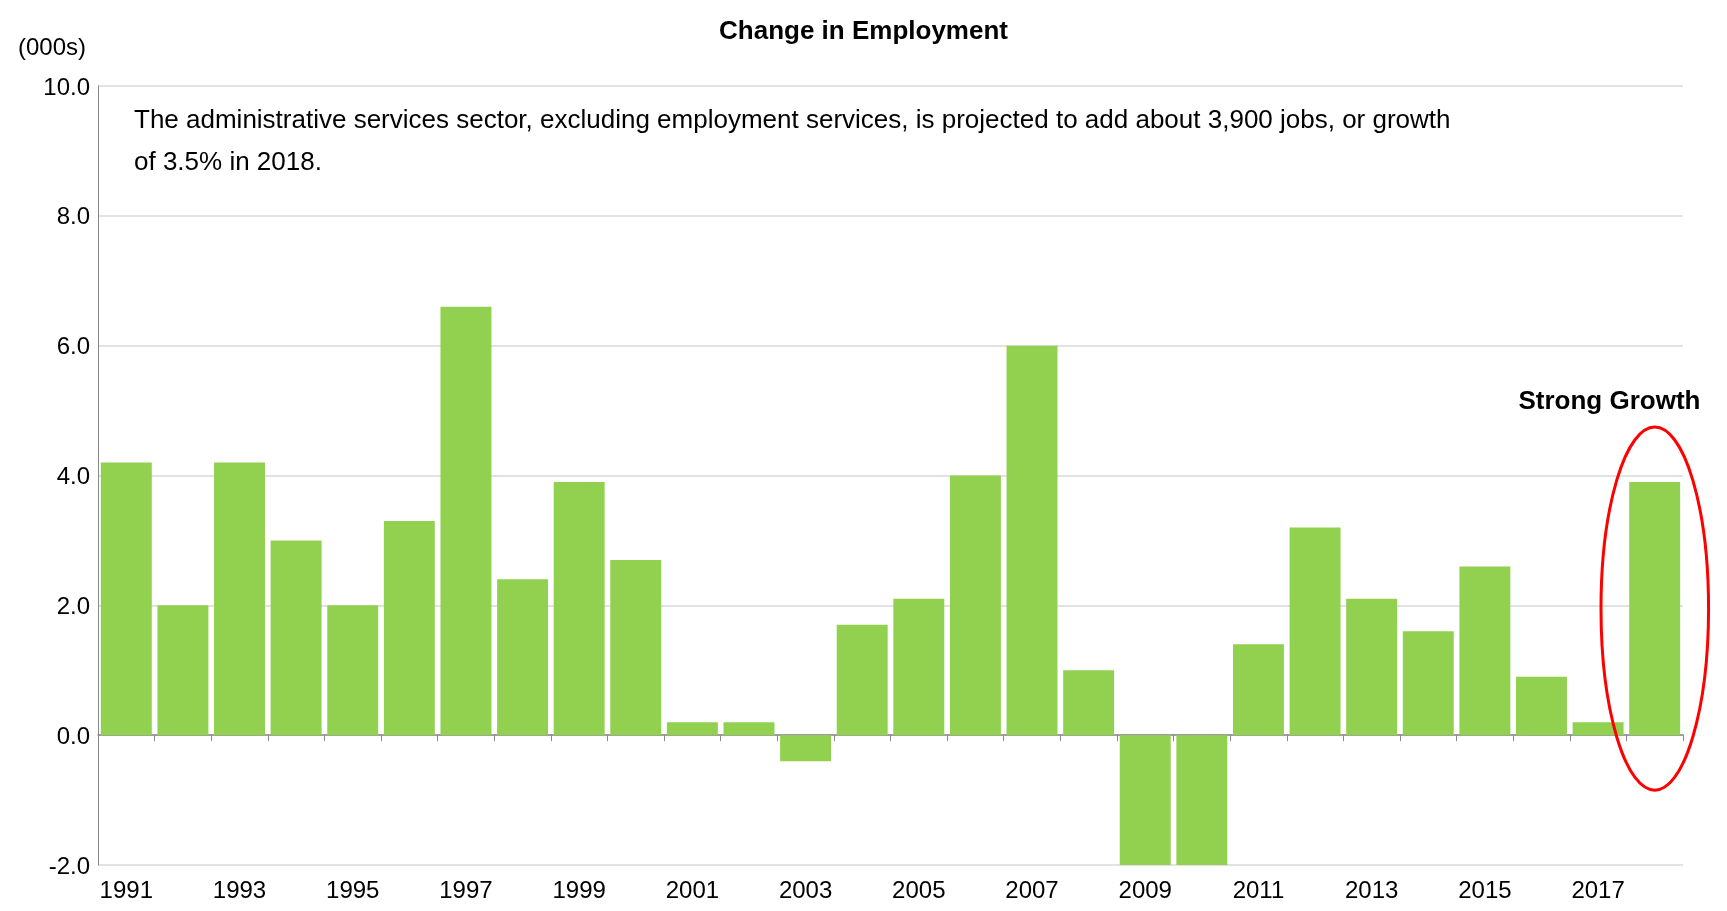  What do you see at coordinates (1032, 889) in the screenshot?
I see `x-tick-label: 2007` at bounding box center [1032, 889].